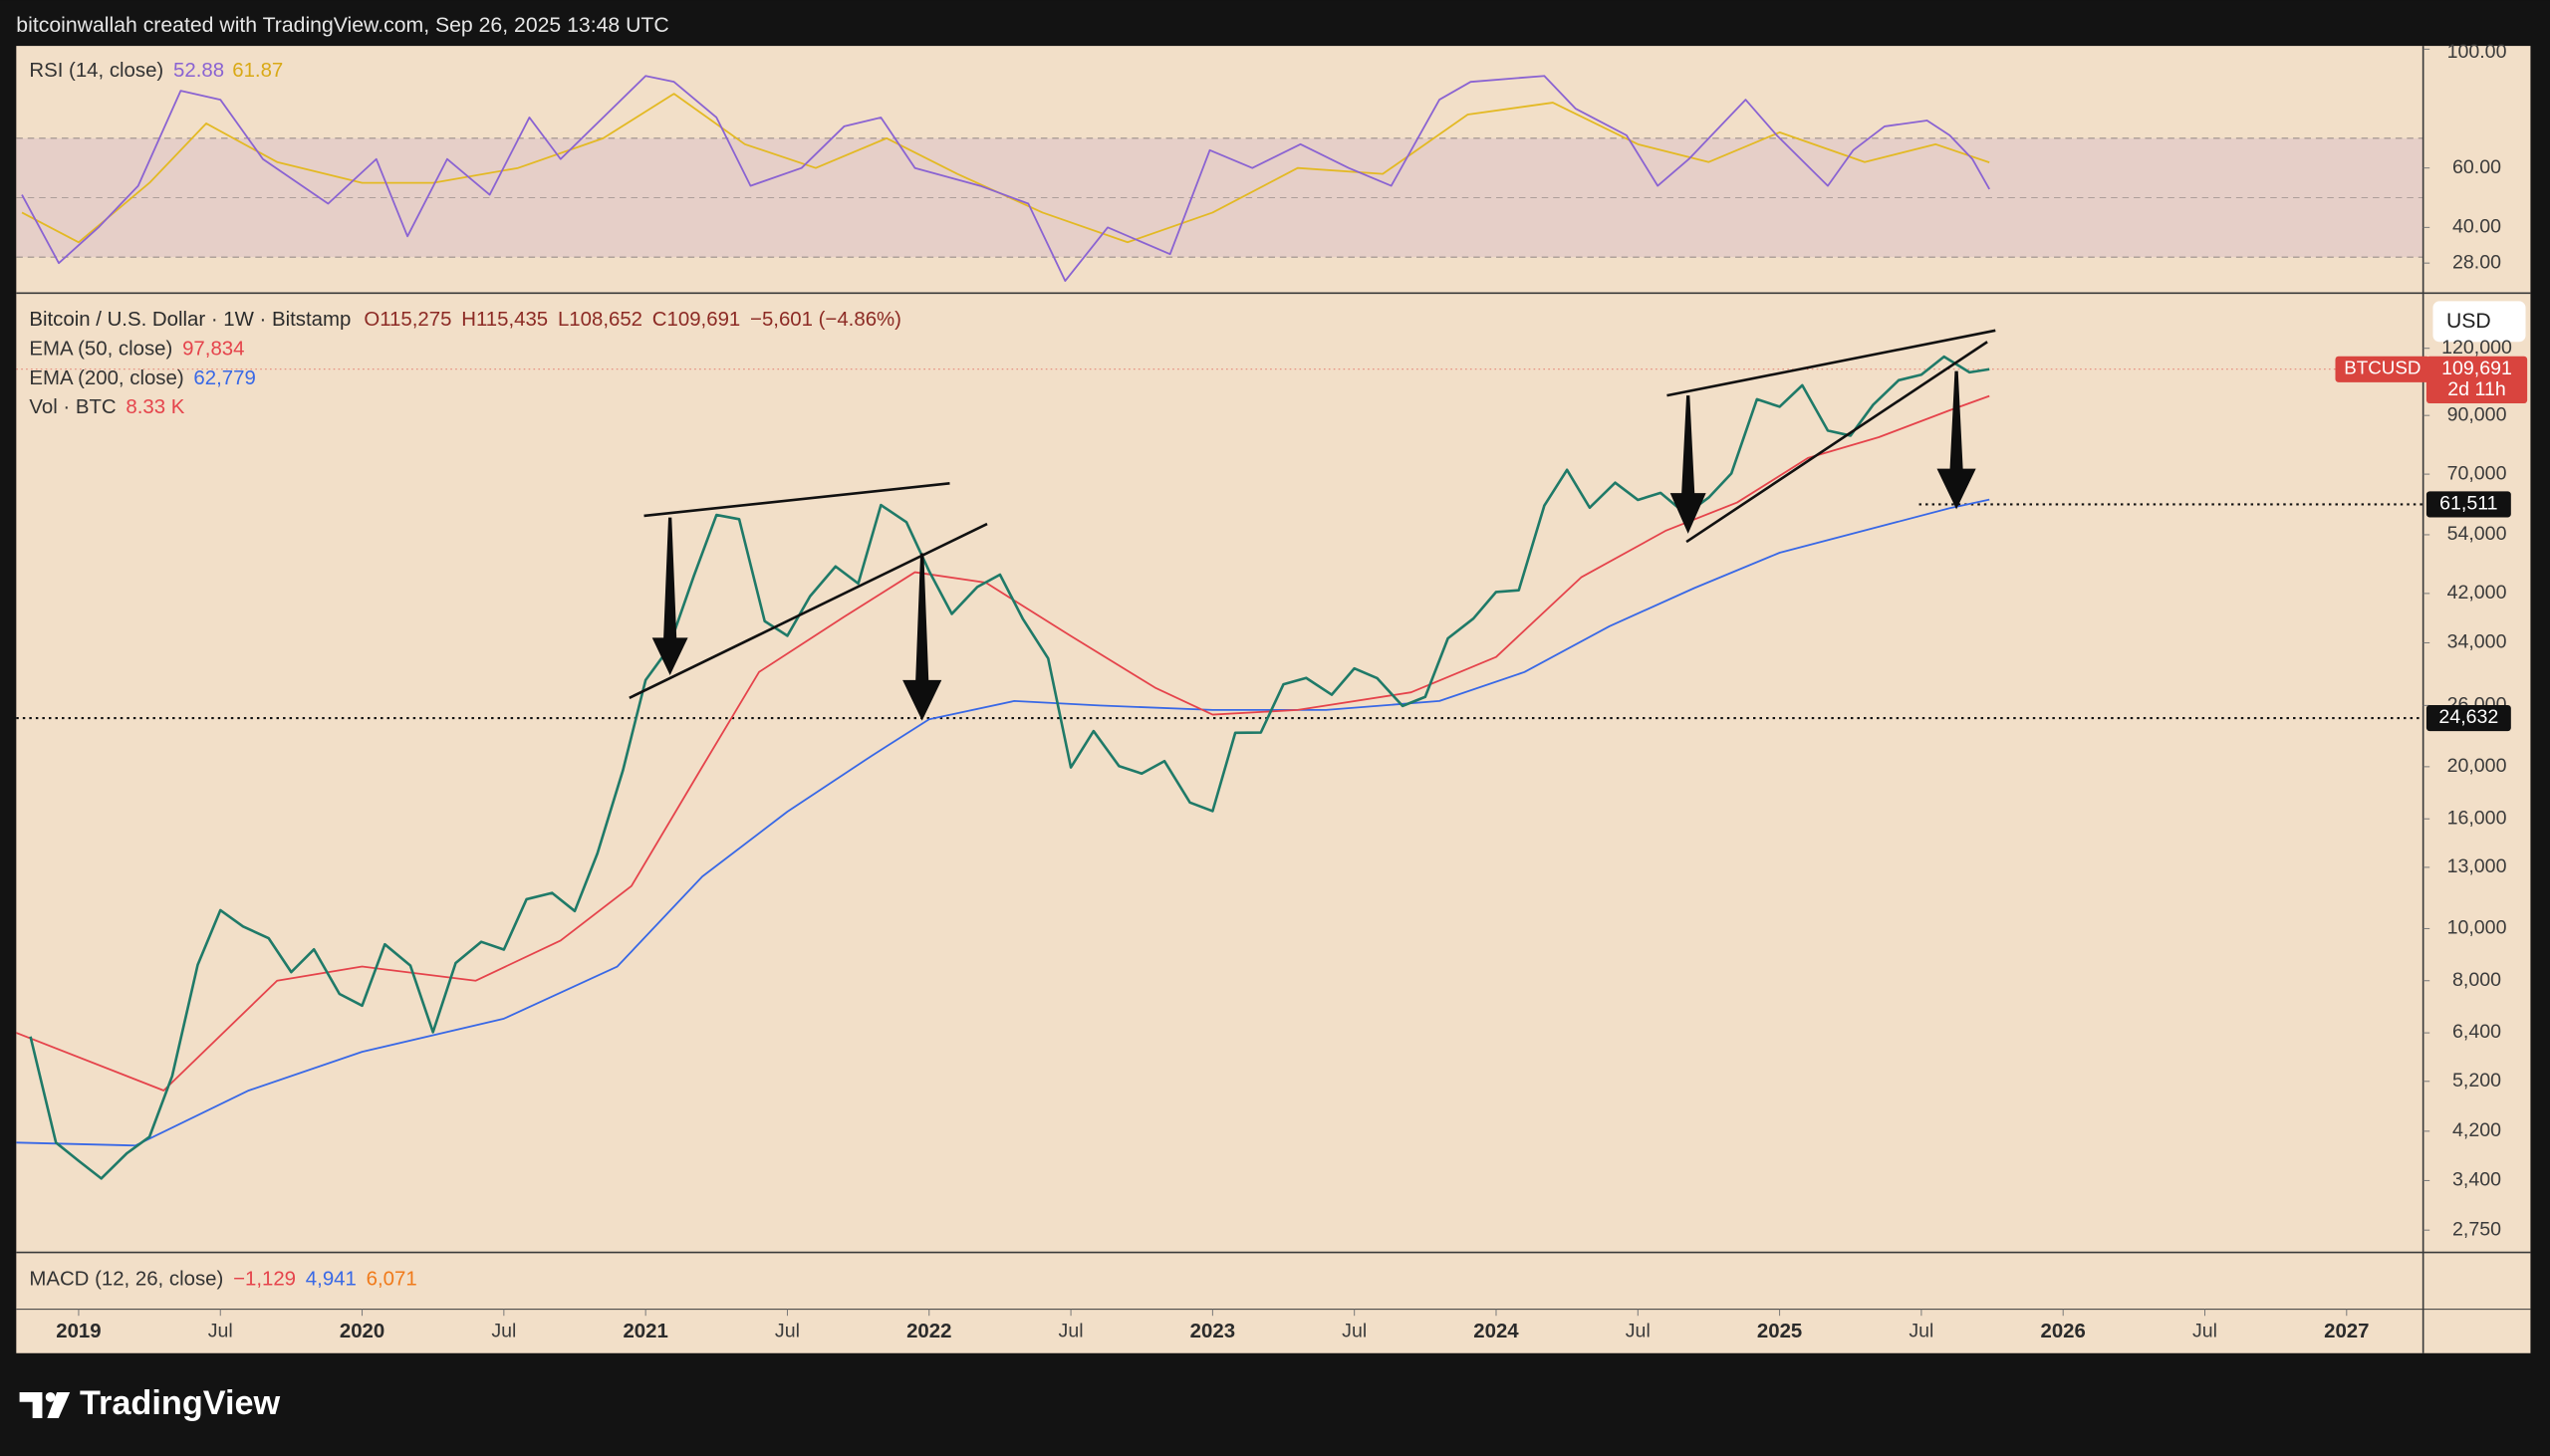  What do you see at coordinates (180, 1403) in the screenshot?
I see `brand-name: TradingView` at bounding box center [180, 1403].